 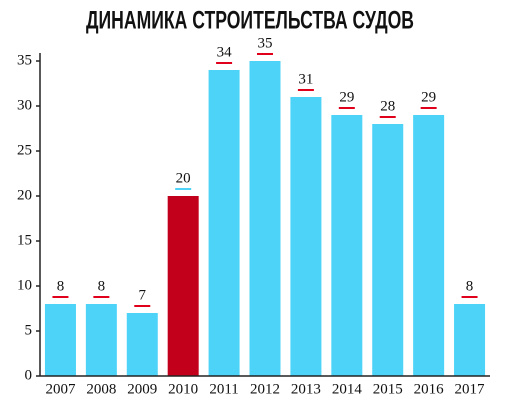 What do you see at coordinates (388, 389) in the screenshot?
I see `x-tick-label: 2015` at bounding box center [388, 389].